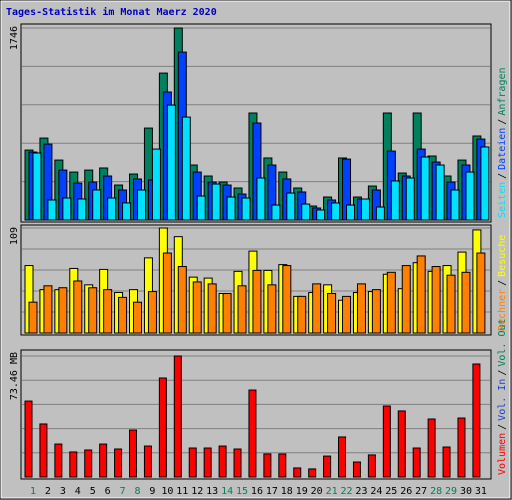 This screenshot has width=512, height=500. I want to click on legend-entry: Rechner, so click(502, 310).